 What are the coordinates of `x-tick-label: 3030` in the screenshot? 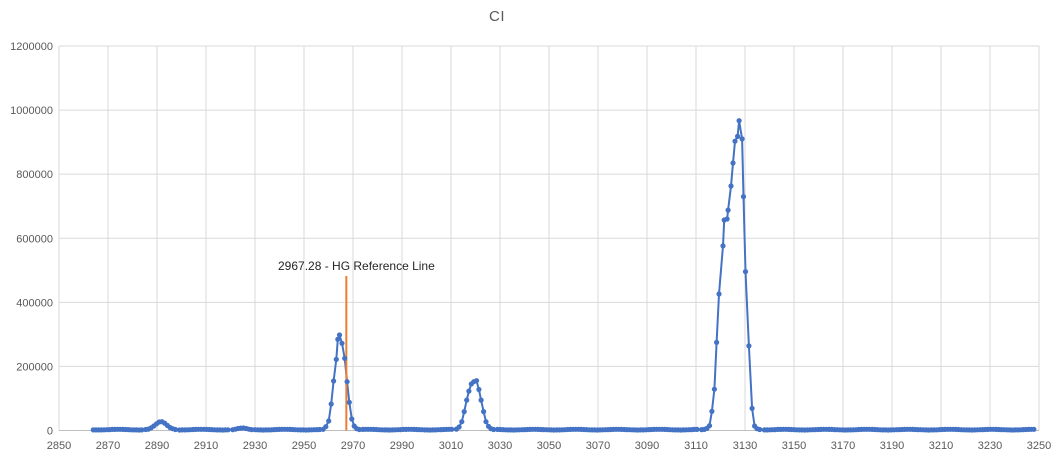 It's located at (500, 446).